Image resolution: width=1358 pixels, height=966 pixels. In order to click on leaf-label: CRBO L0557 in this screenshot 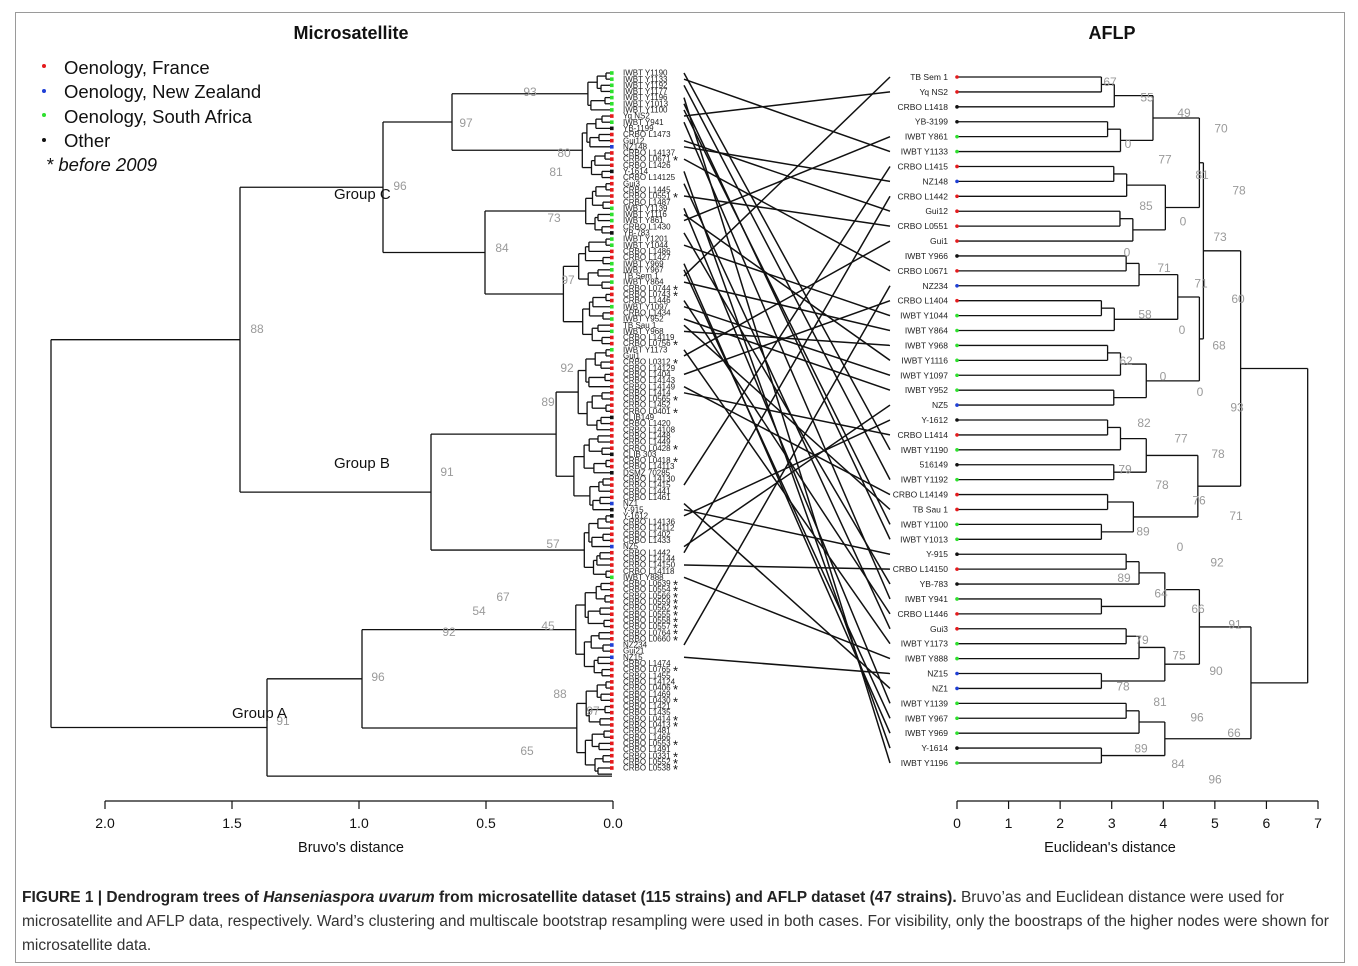, I will do `click(647, 626)`.